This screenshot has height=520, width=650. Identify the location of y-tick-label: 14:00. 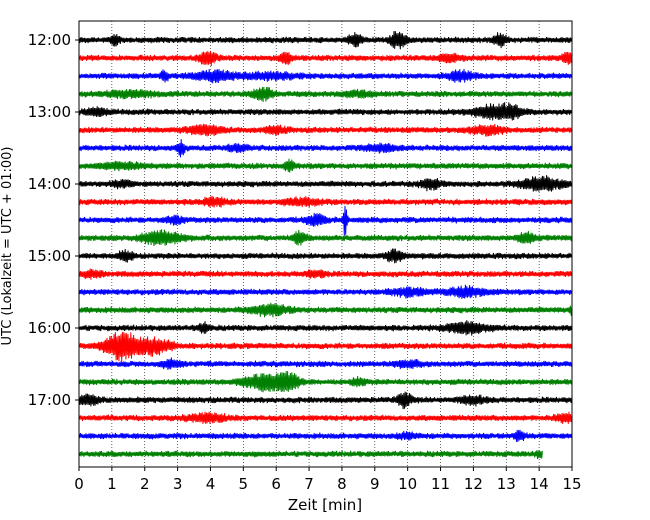
(49, 184).